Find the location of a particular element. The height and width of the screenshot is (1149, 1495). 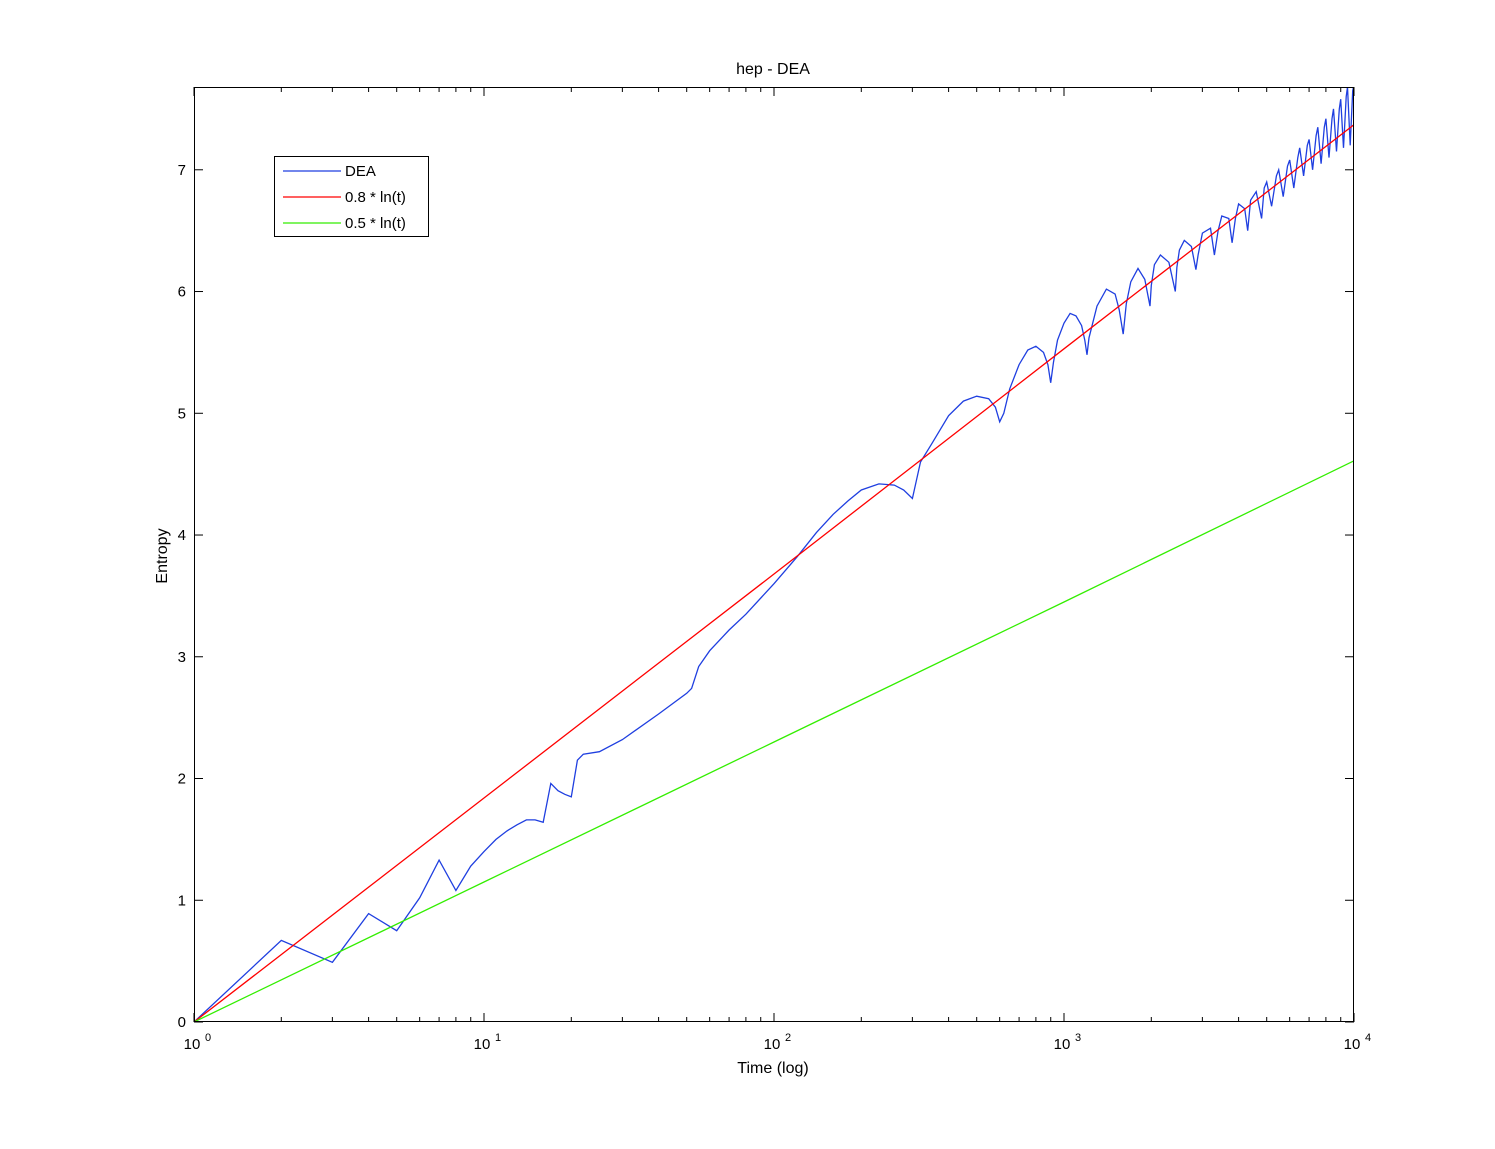

x-tick-exponent: 3 is located at coordinates (1078, 1038).